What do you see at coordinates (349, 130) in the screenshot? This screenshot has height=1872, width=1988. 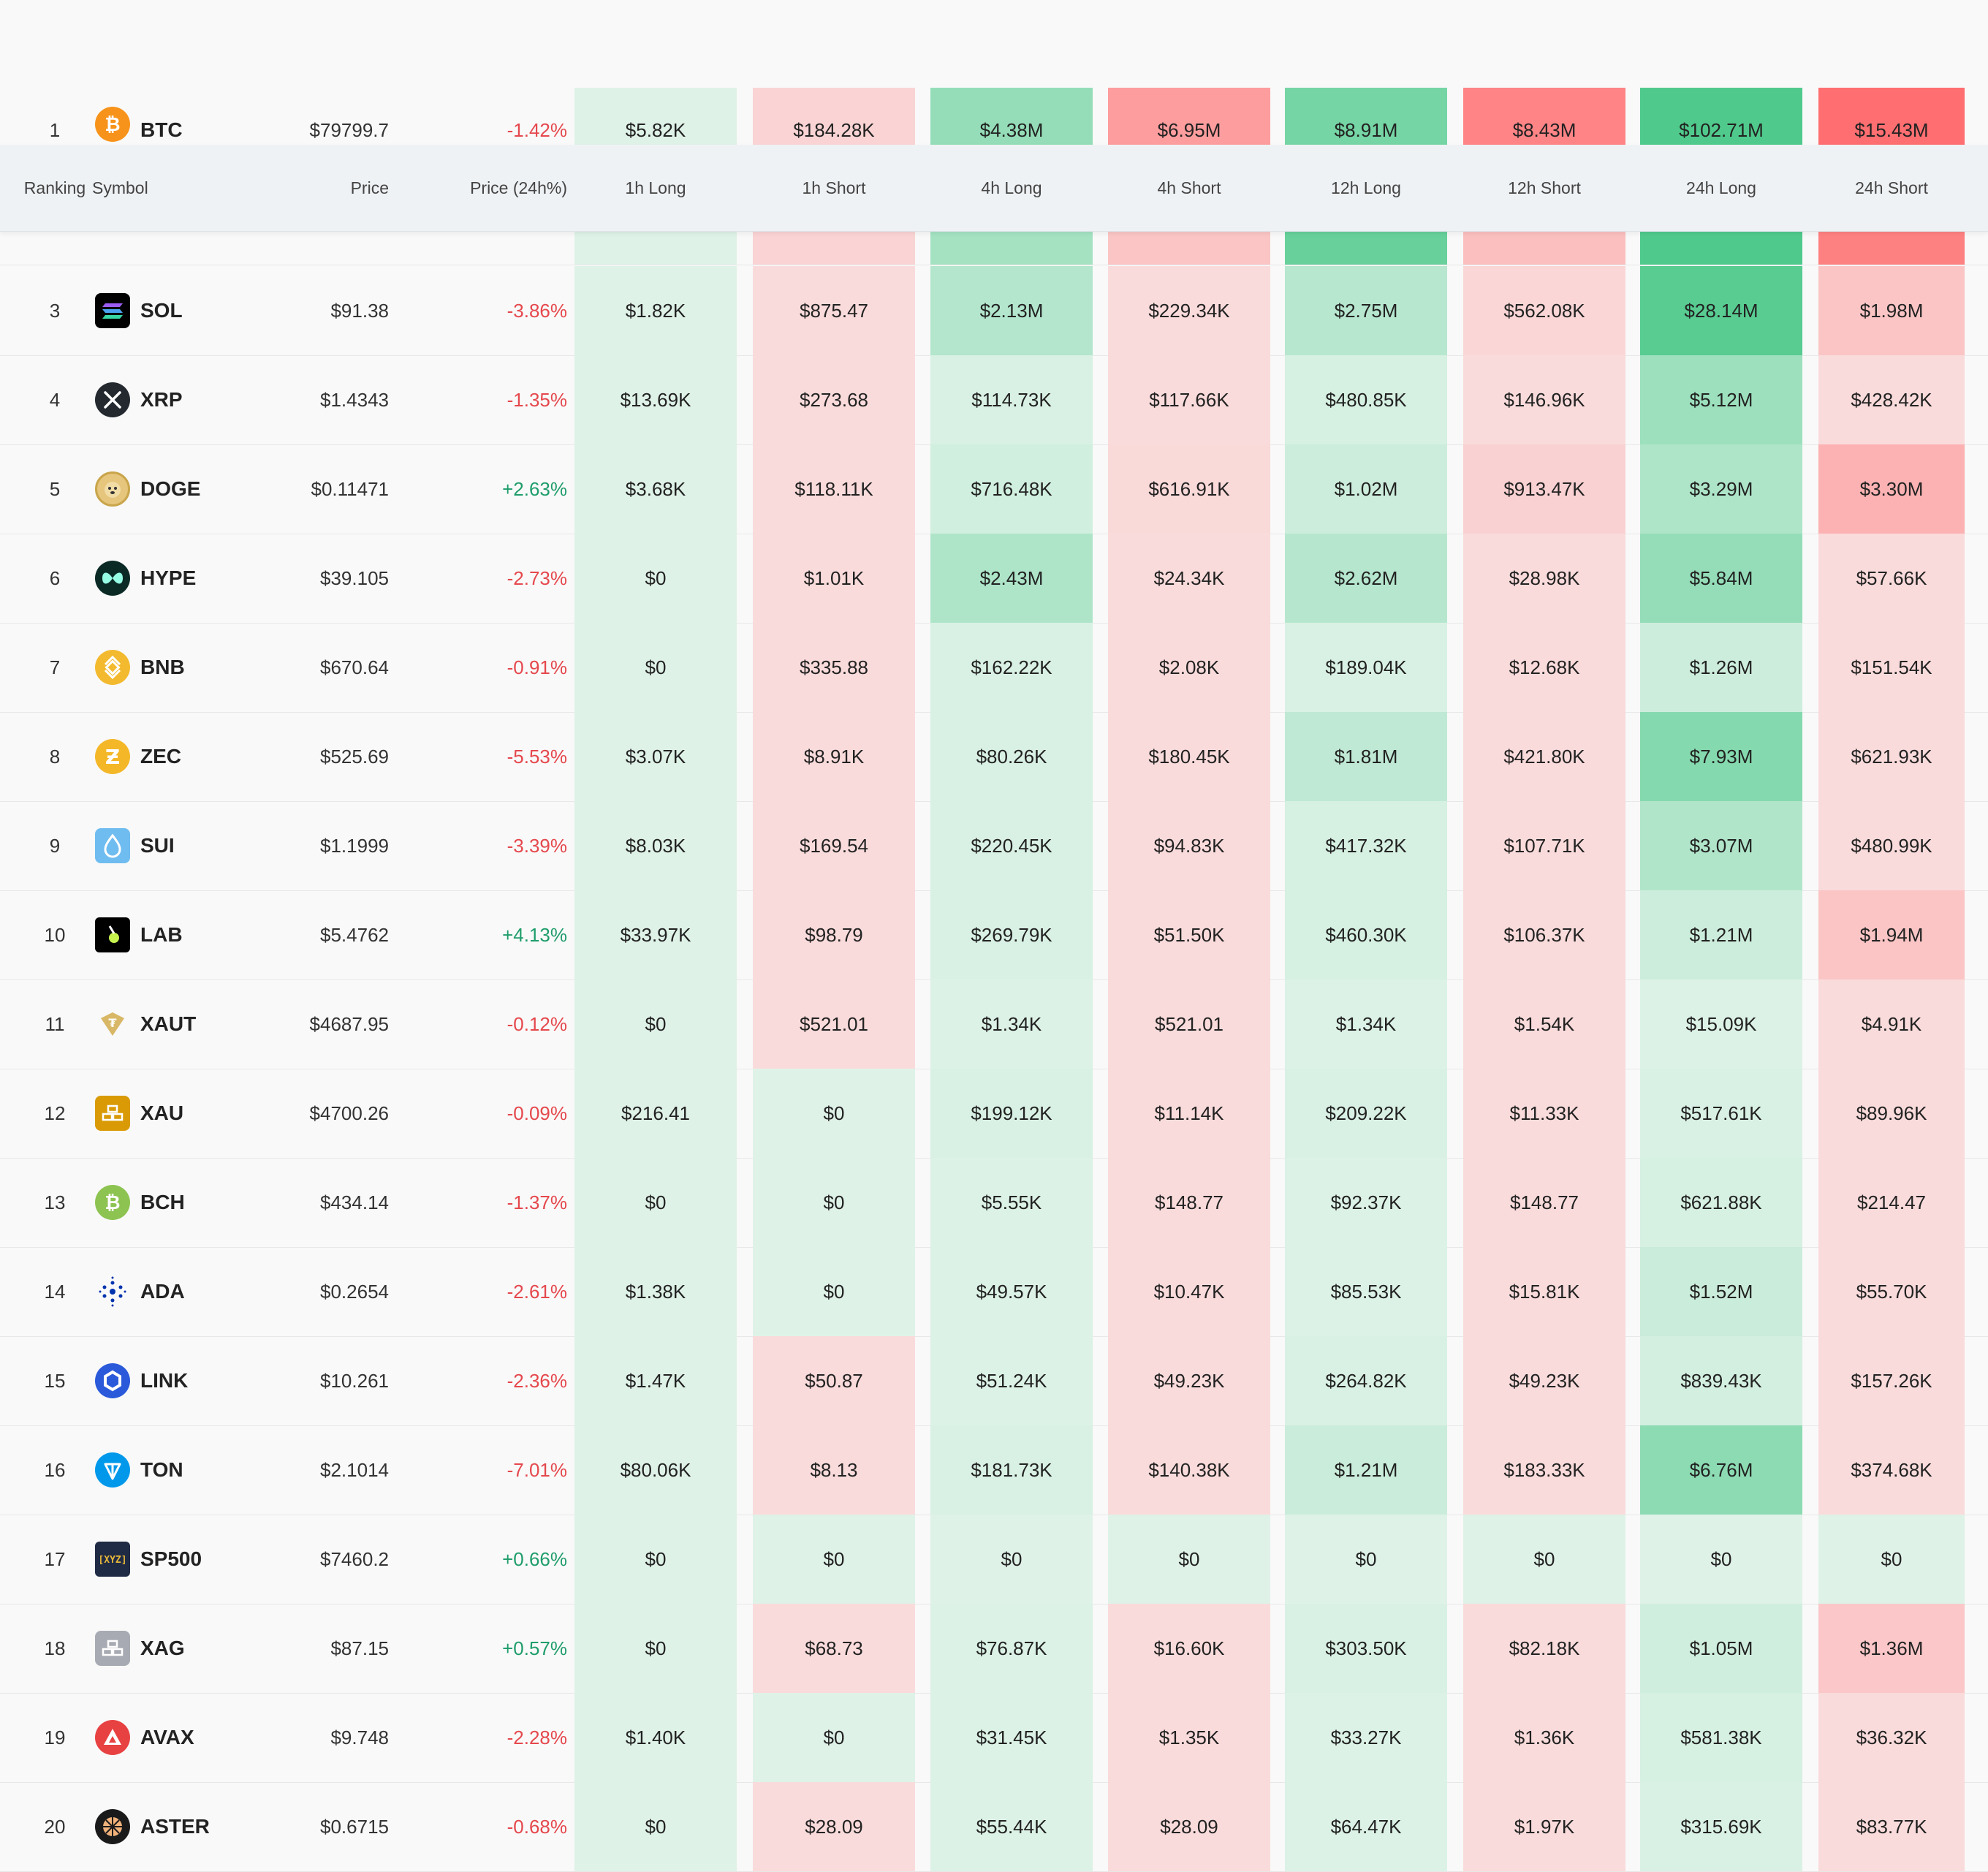 I see `price-cell: $79799.7` at bounding box center [349, 130].